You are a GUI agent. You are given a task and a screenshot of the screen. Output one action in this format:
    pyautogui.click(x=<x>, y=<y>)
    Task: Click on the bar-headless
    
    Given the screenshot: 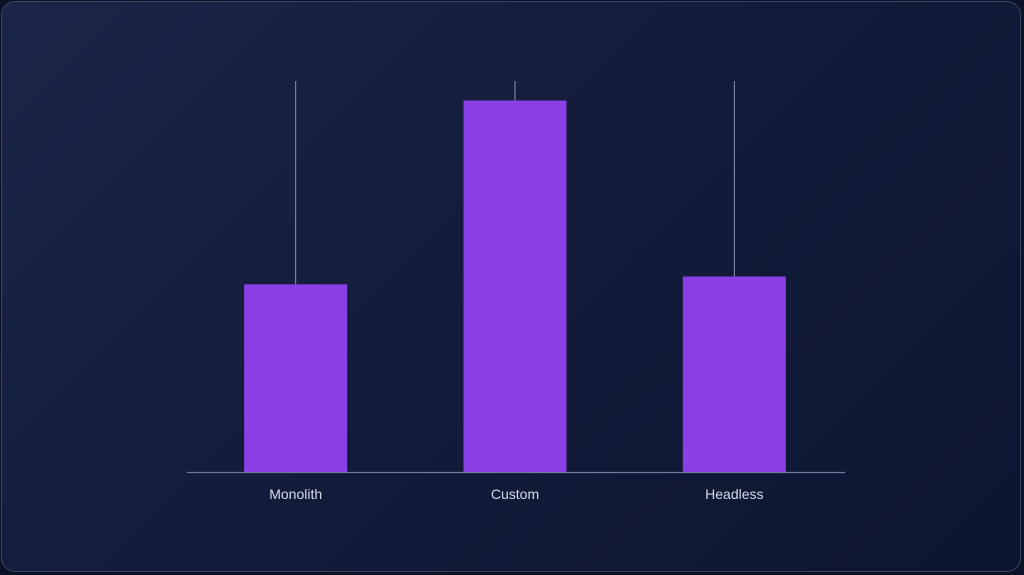 What is the action you would take?
    pyautogui.click(x=734, y=374)
    